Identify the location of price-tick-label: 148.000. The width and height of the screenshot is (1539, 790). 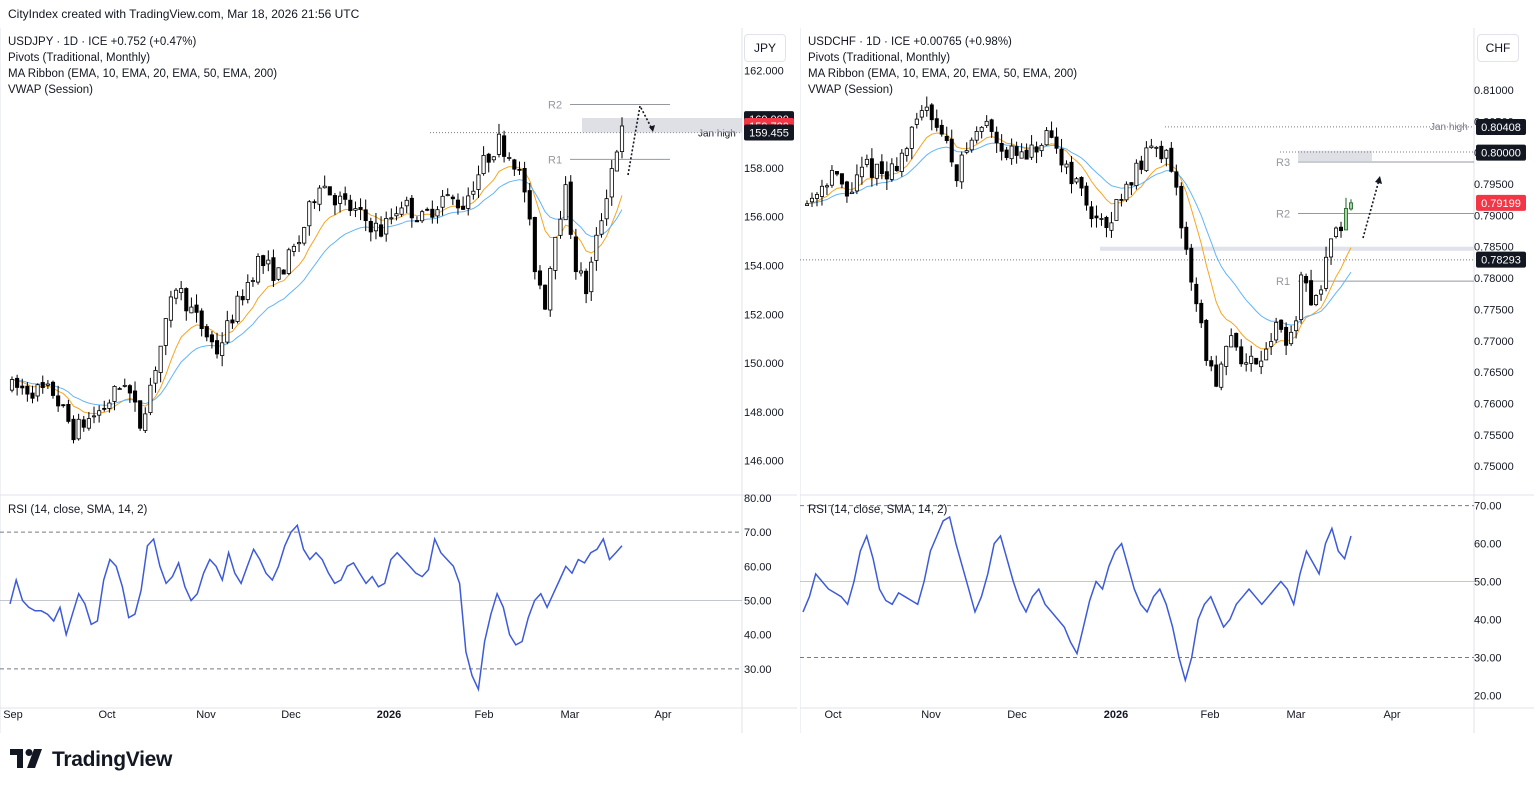
(764, 413).